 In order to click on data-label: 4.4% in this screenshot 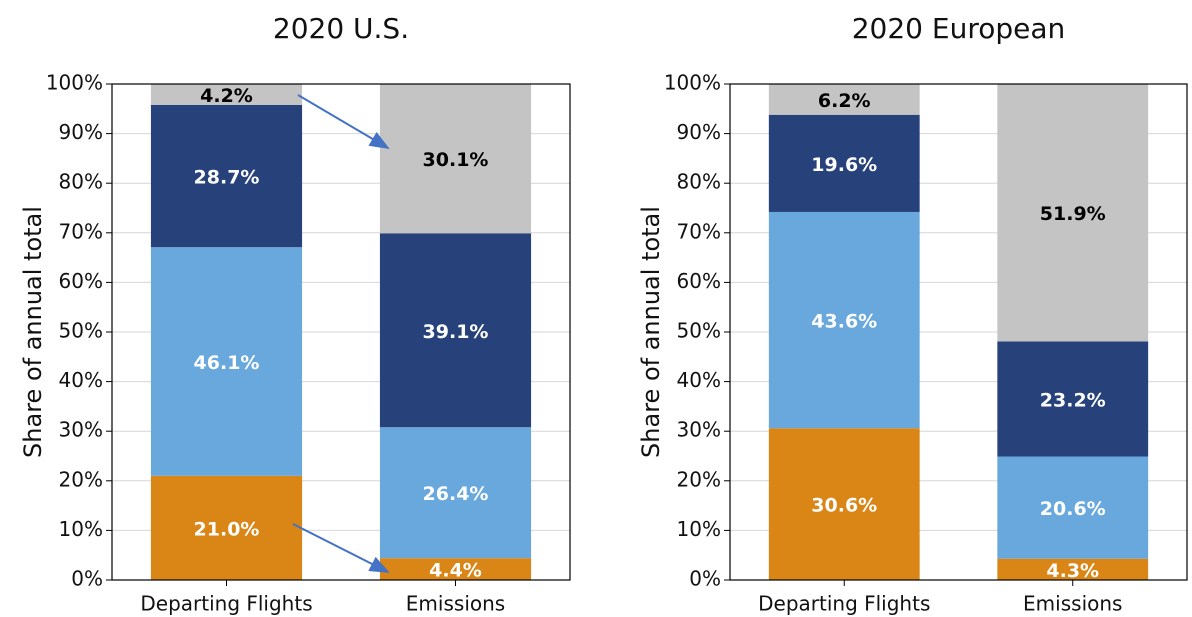, I will do `click(455, 571)`.